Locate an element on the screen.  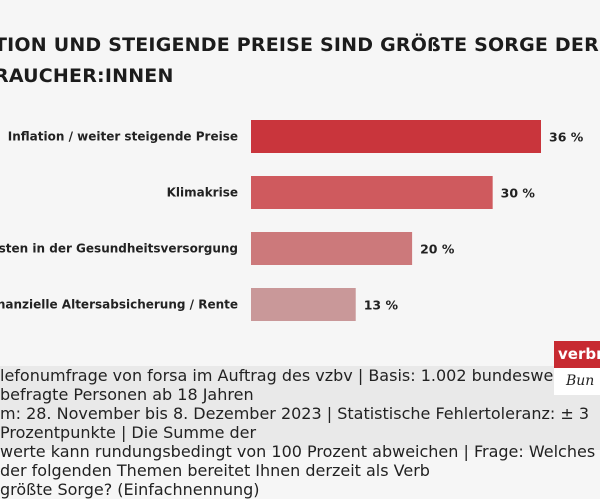
category-label: finanzielle Altersabsicherung / Rente is located at coordinates (119, 305).